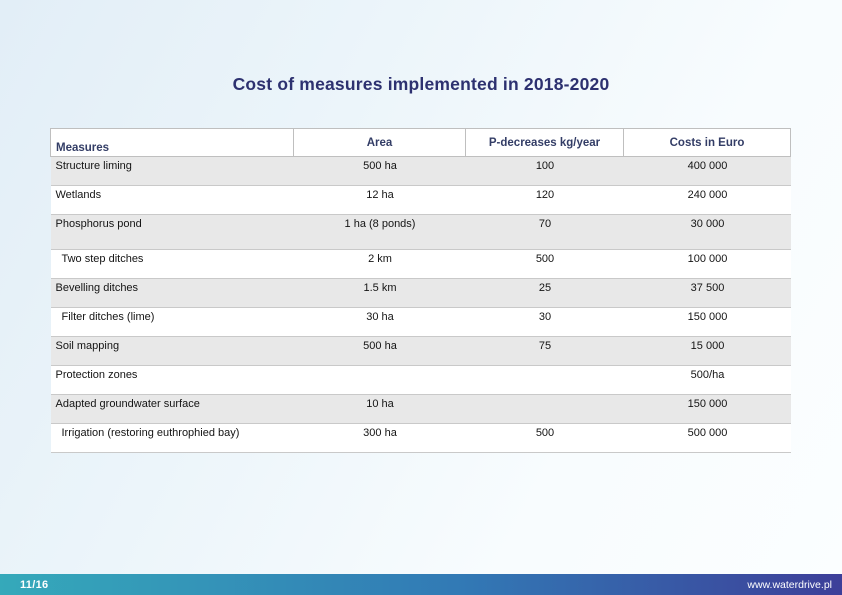 This screenshot has width=842, height=595. I want to click on table-row: Soil mapping 500 ha 75 15 000, so click(420, 351).